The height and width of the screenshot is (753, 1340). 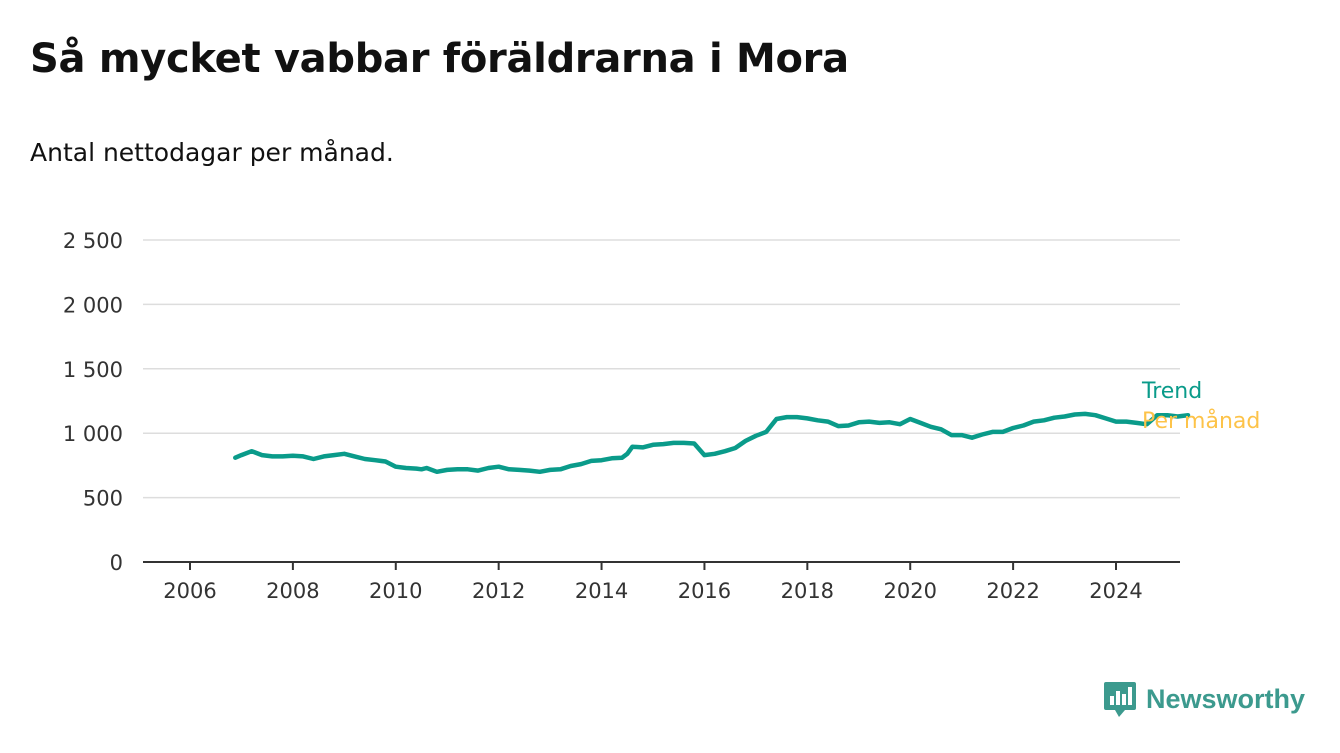 I want to click on y-tick-label: 2 000, so click(x=93, y=305).